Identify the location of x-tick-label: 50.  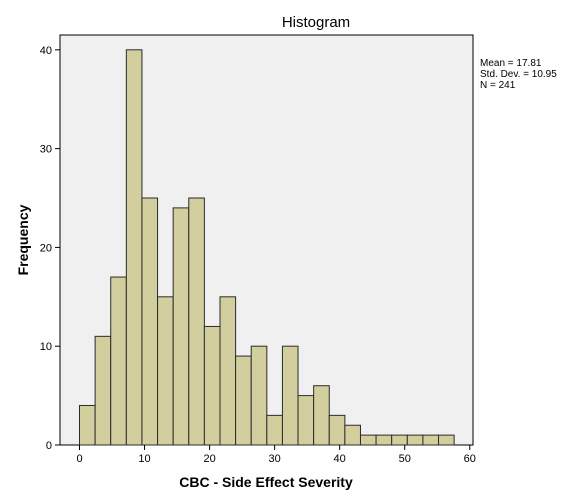
(405, 459).